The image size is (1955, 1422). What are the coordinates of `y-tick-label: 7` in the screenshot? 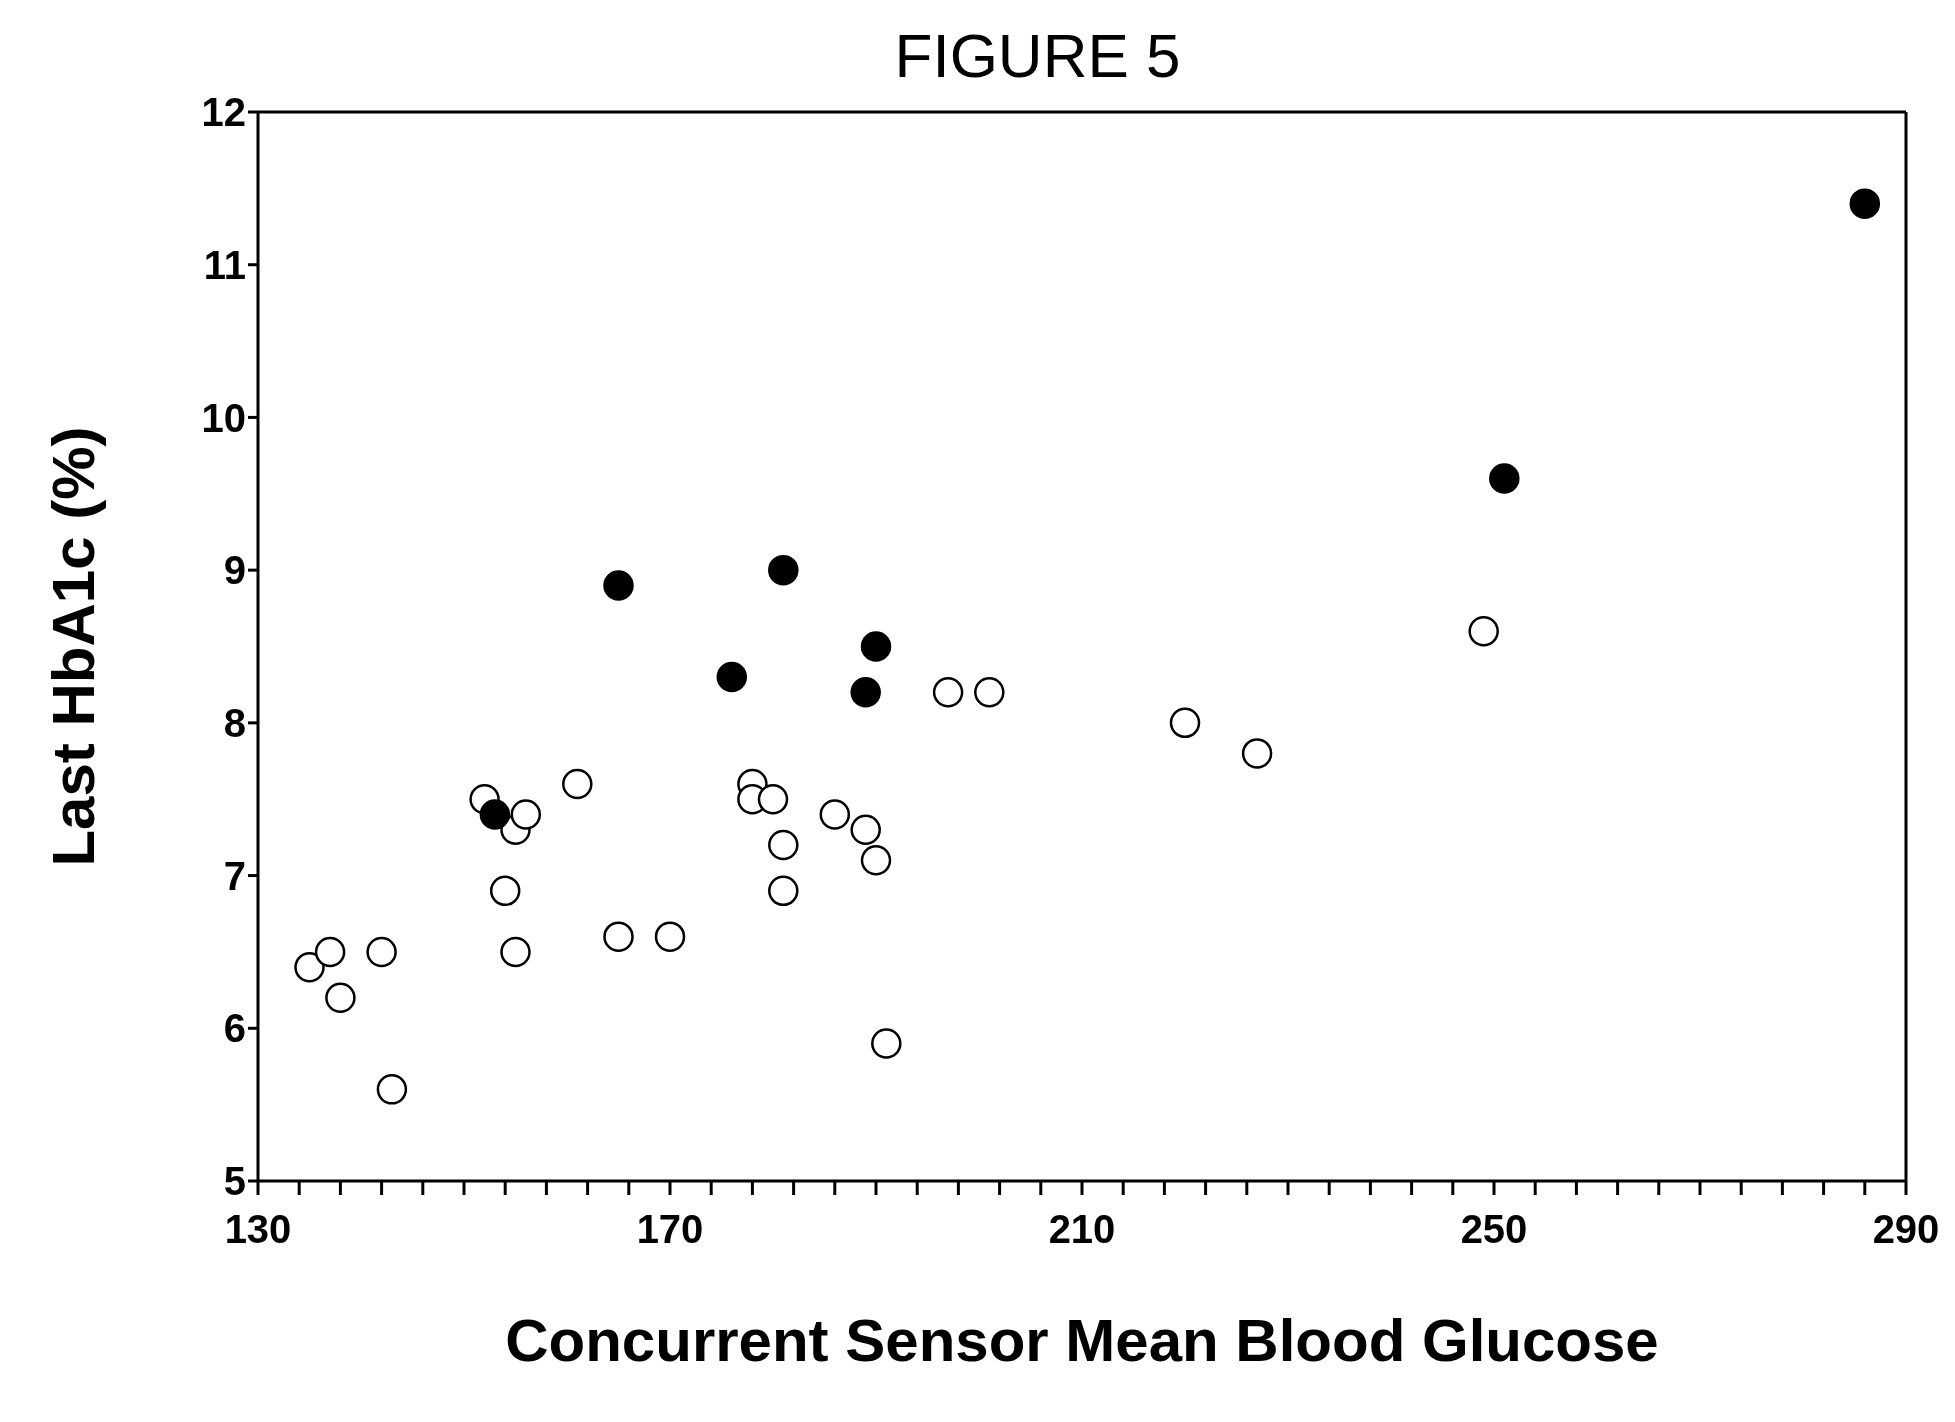 It's located at (234, 875).